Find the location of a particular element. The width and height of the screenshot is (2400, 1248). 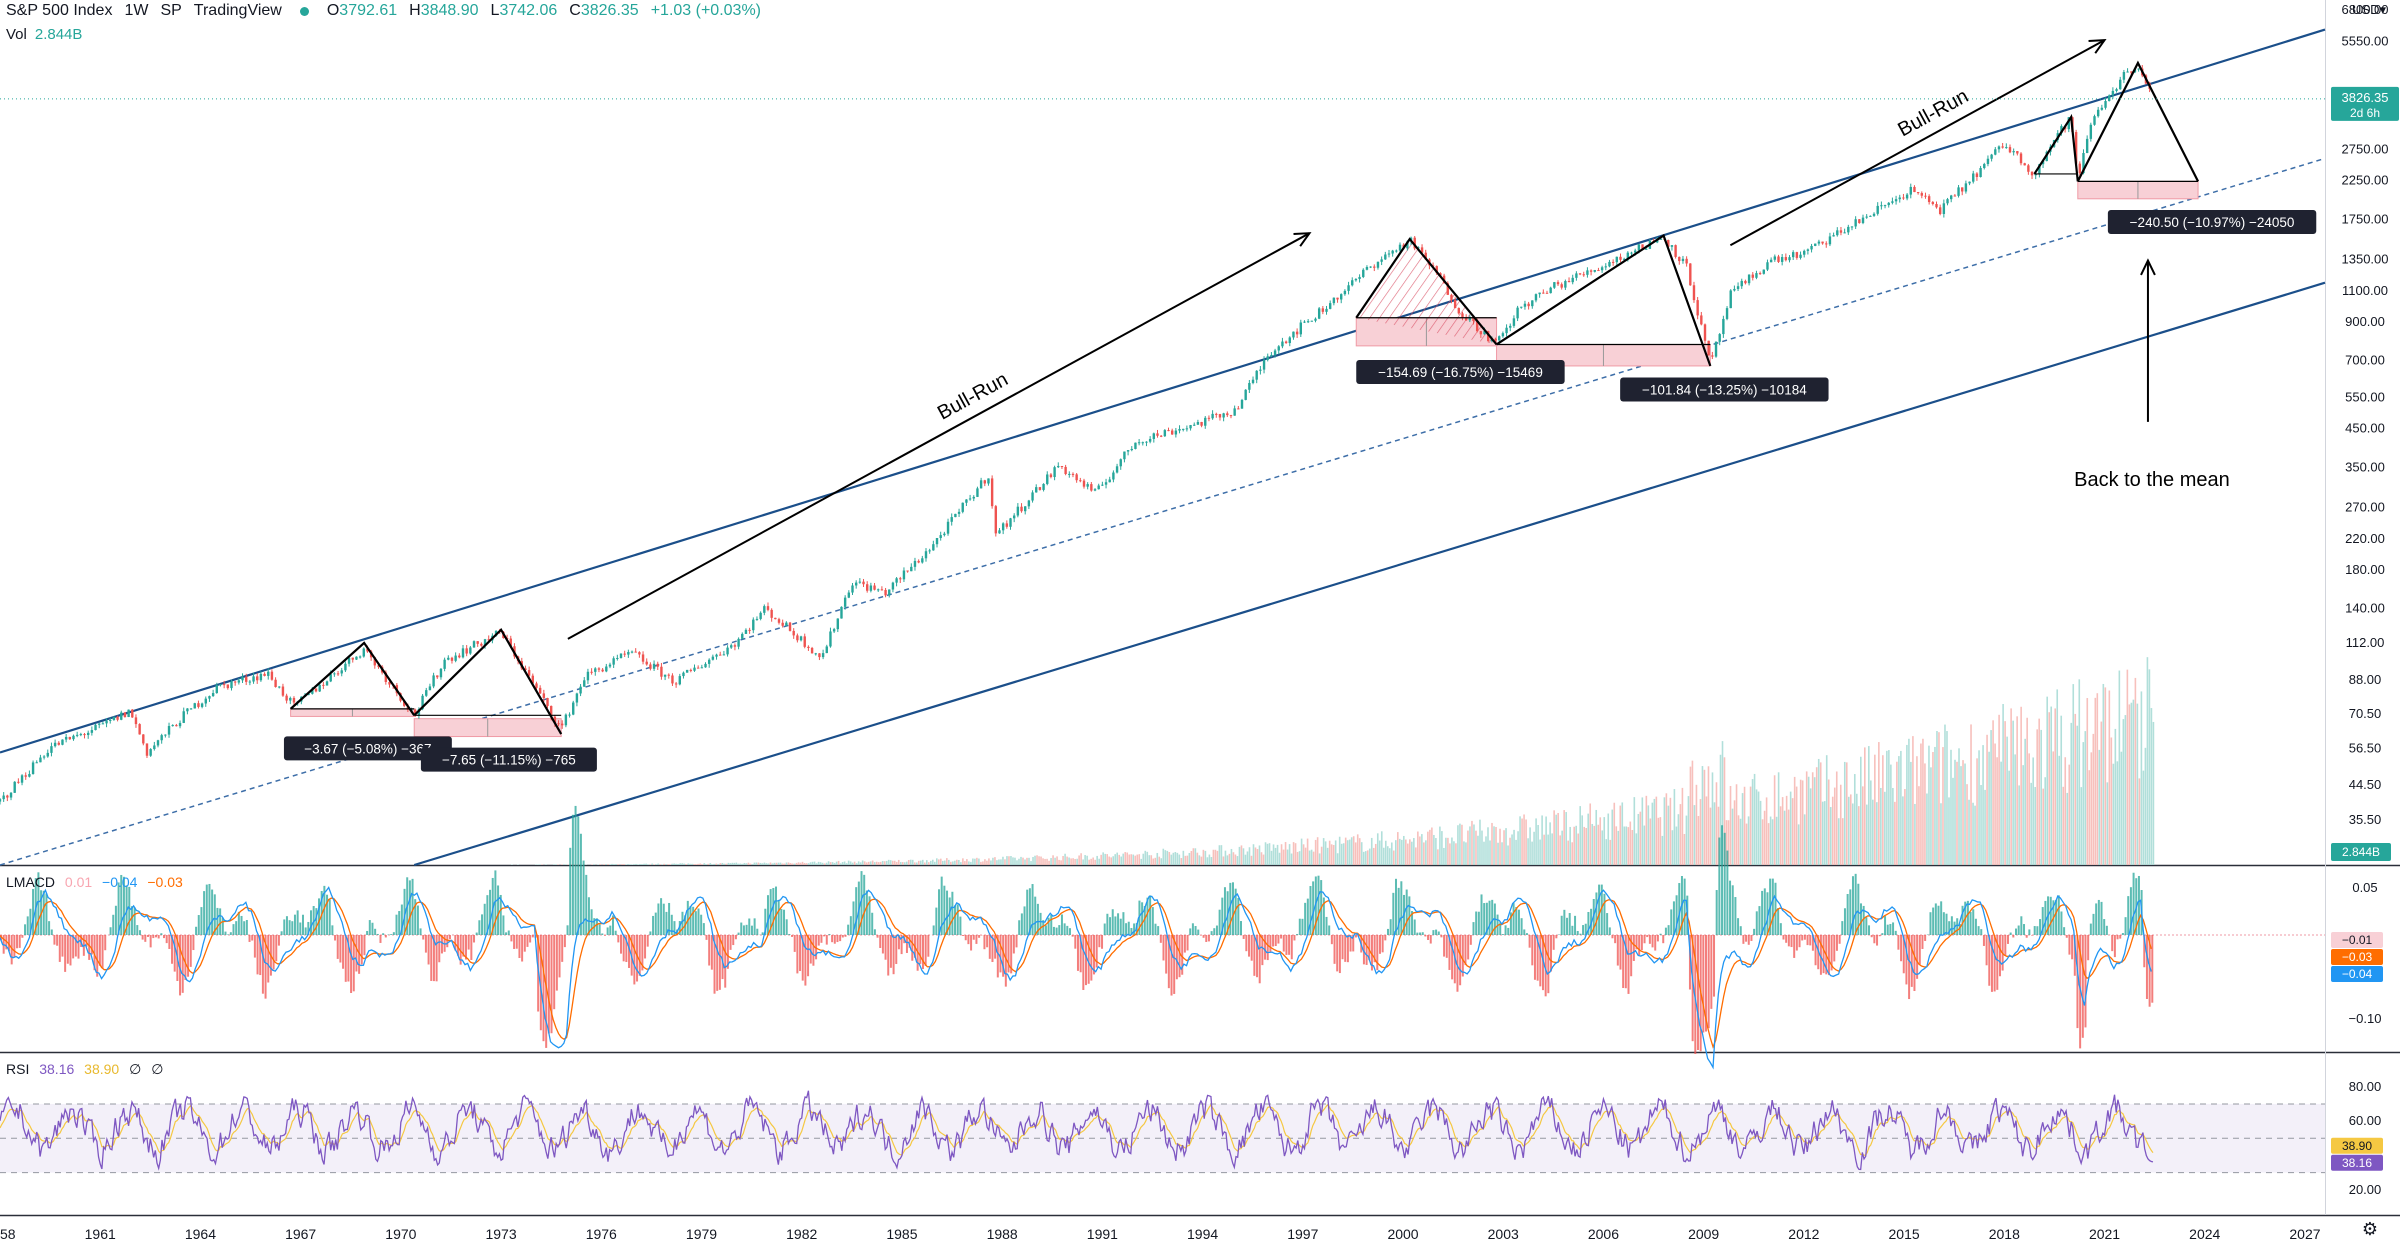

rsi-legend: RSI 38.16 38.90 ∅ ∅ is located at coordinates (87, 1069).